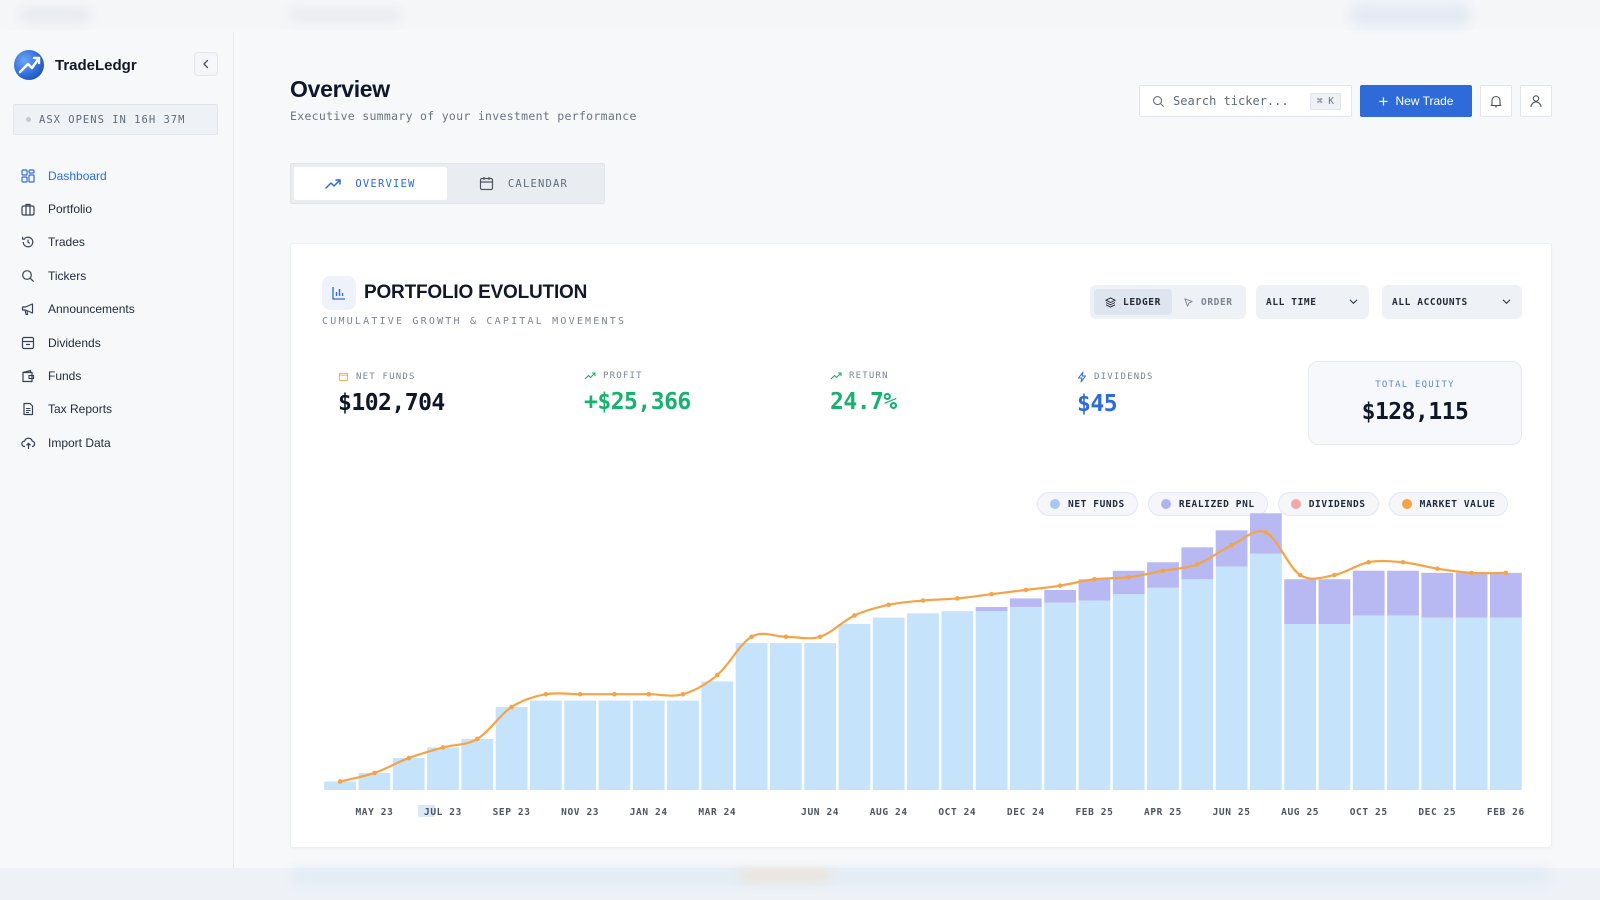  Describe the element at coordinates (70, 209) in the screenshot. I see `sidebar-item-label: Portfolio` at that location.